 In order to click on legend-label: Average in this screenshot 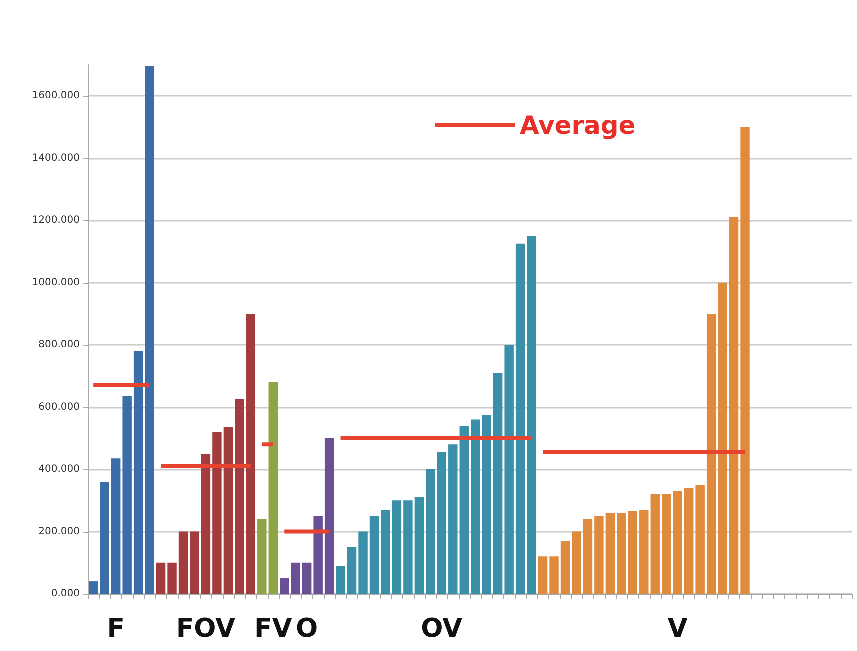, I will do `click(578, 125)`.